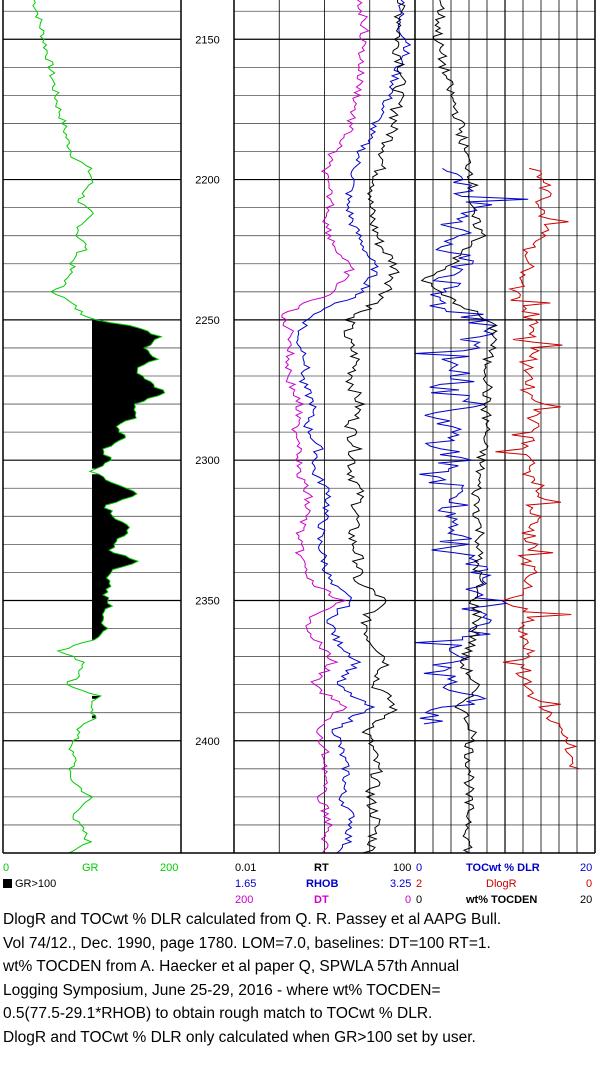 Image resolution: width=597 pixels, height=1068 pixels. Describe the element at coordinates (207, 461) in the screenshot. I see `depth-tick-label: 2300` at that location.